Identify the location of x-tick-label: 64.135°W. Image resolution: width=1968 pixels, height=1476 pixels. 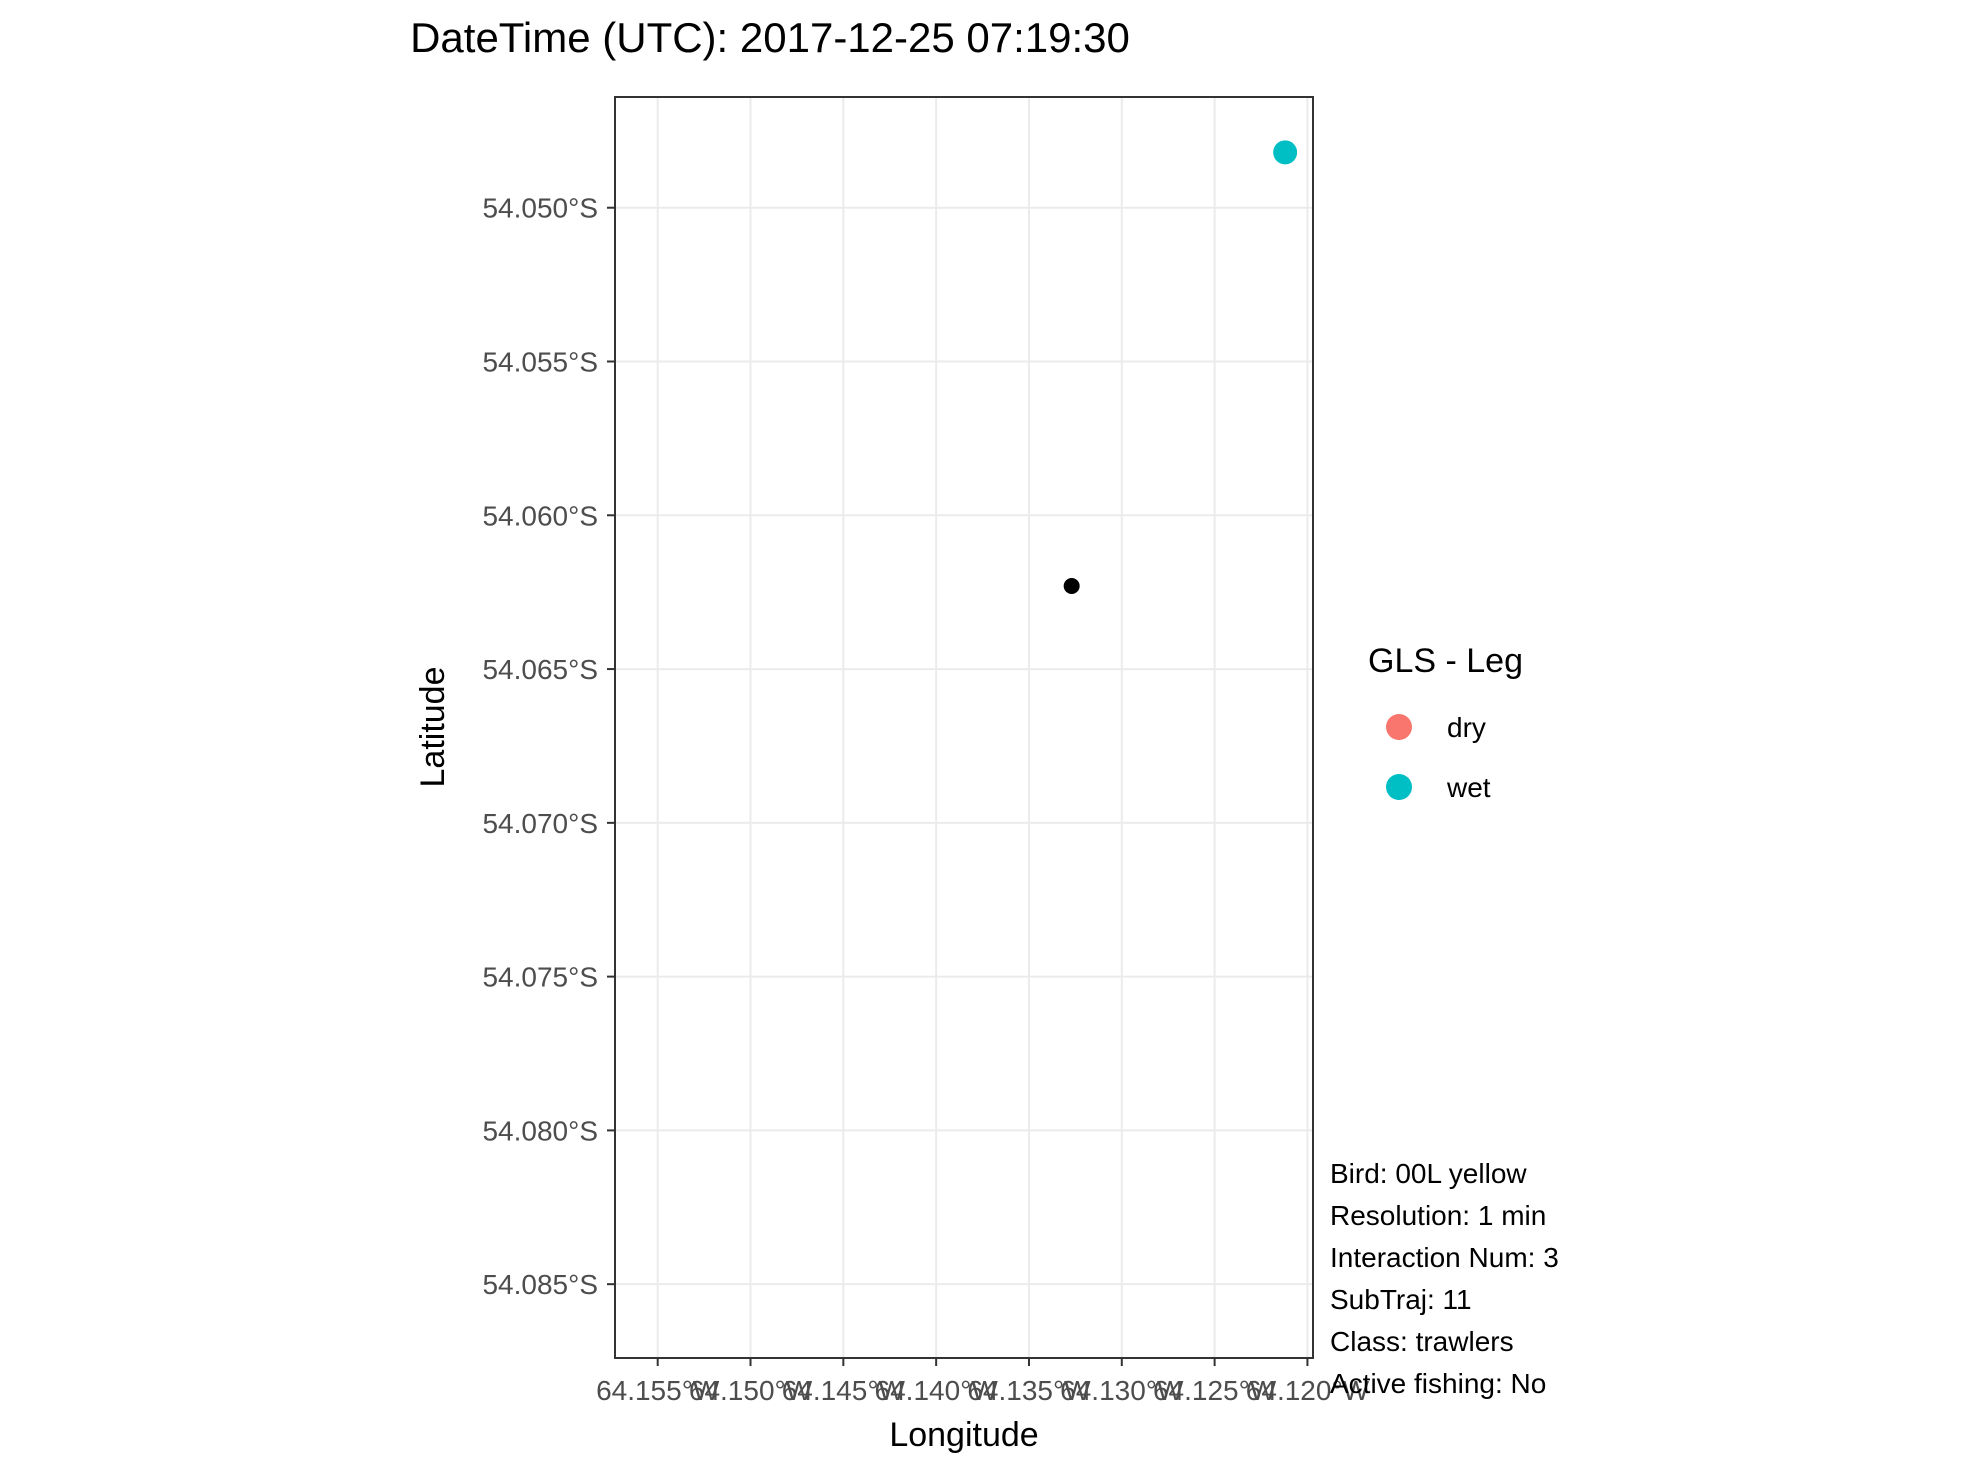
(1029, 1390).